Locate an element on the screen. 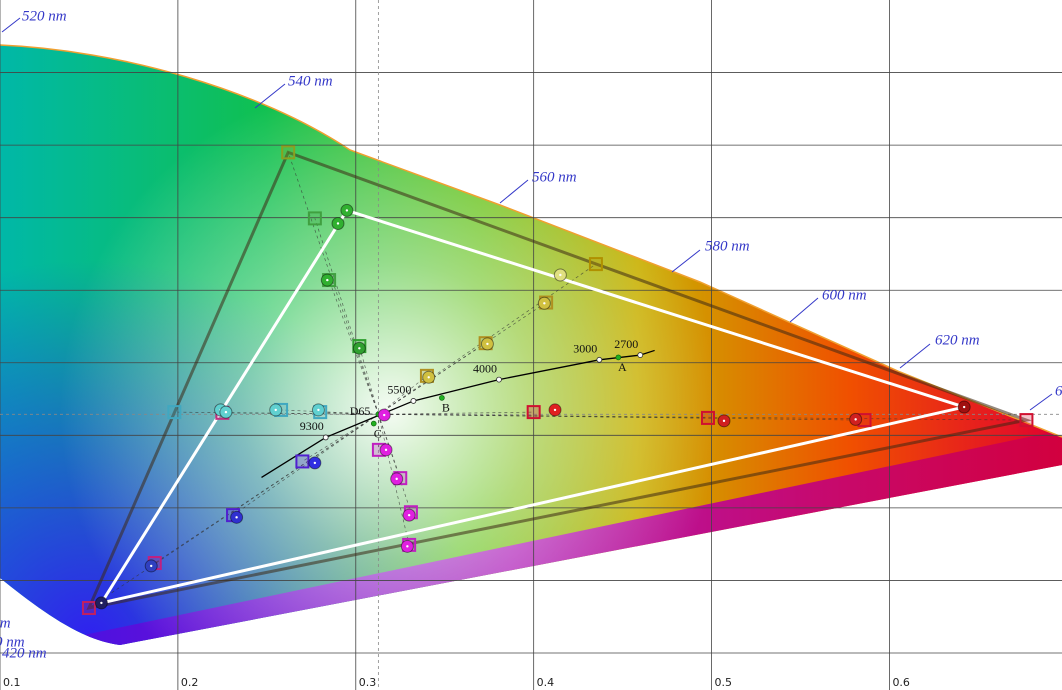 The width and height of the screenshot is (1062, 690). illuminant-label: D65 is located at coordinates (360, 411).